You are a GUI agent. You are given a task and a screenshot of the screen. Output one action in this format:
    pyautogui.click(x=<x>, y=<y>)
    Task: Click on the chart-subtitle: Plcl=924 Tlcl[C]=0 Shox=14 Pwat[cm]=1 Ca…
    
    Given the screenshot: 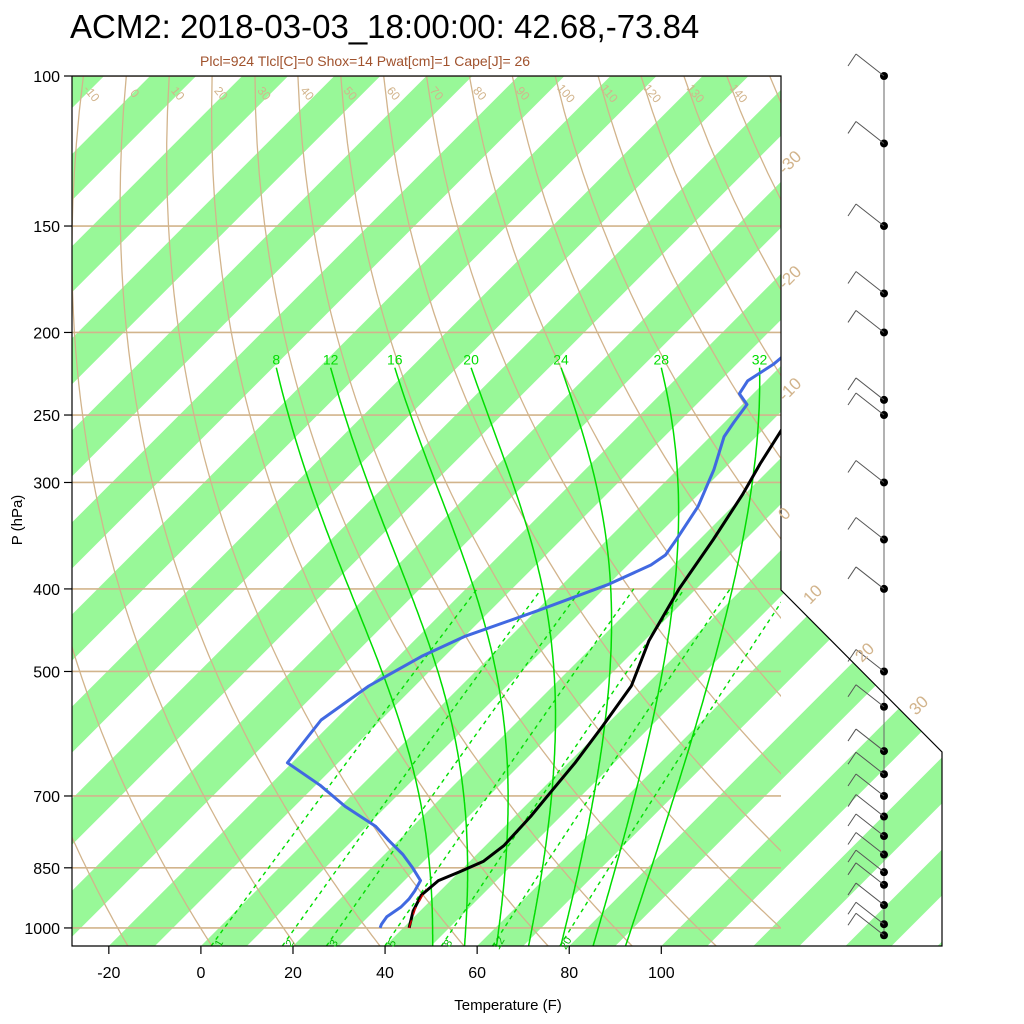 What is the action you would take?
    pyautogui.click(x=365, y=61)
    